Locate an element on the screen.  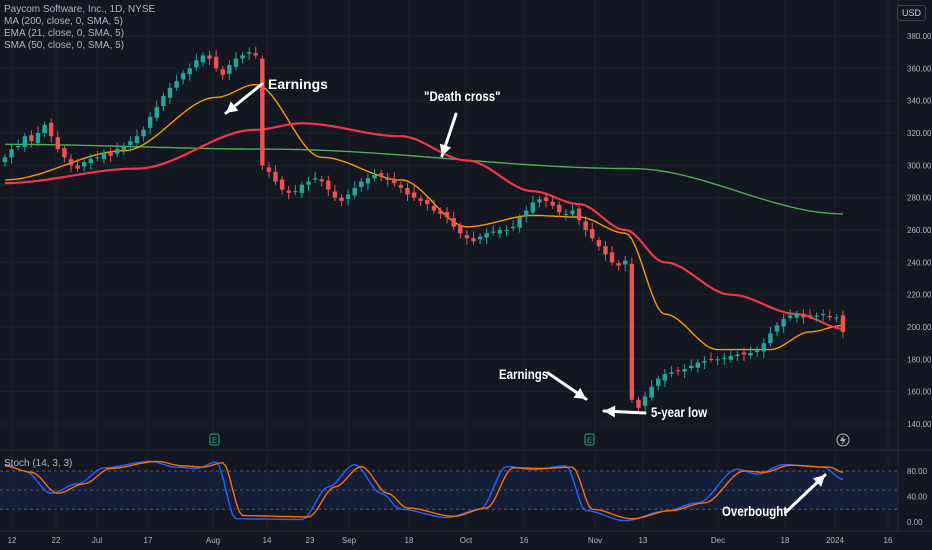
price-tick-label: 220.00 is located at coordinates (919, 295).